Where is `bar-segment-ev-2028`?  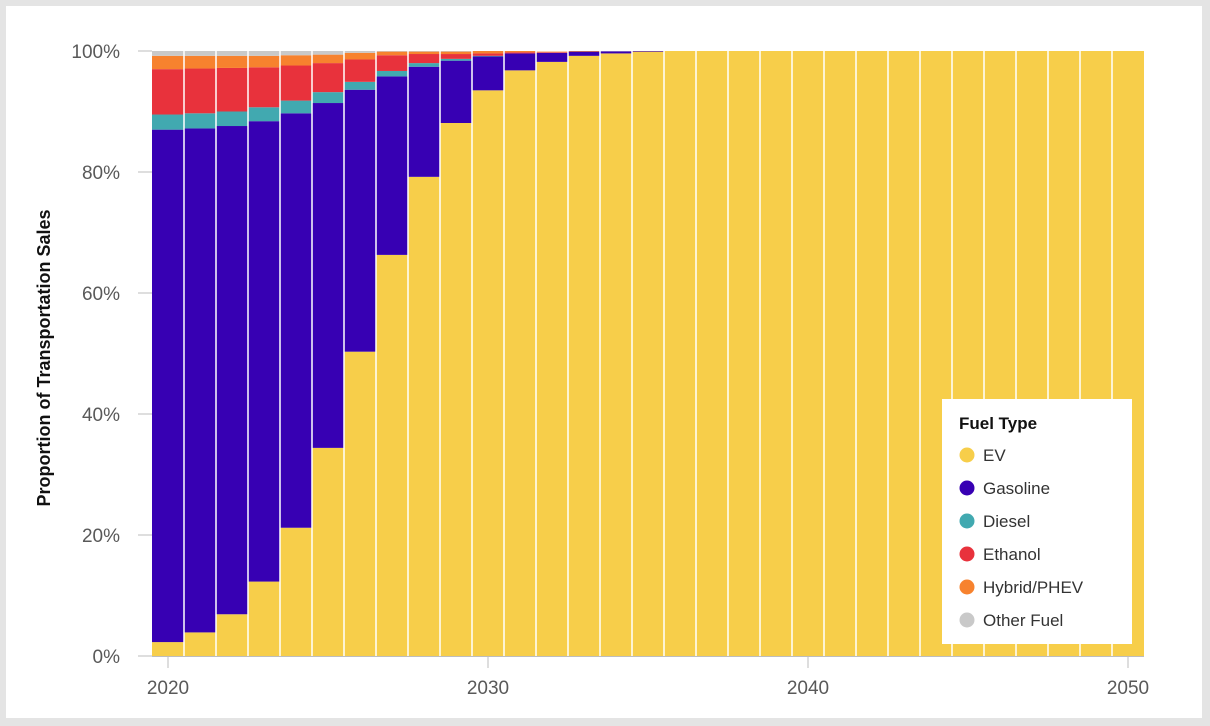 bar-segment-ev-2028 is located at coordinates (424, 416).